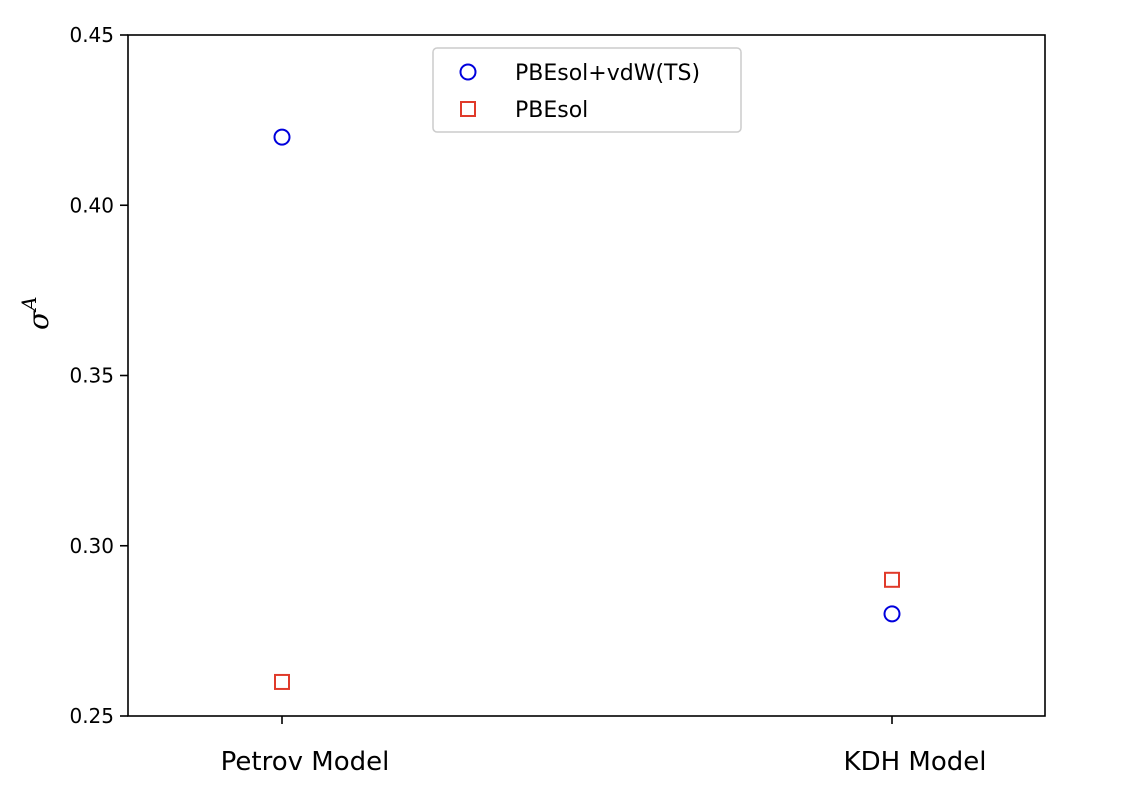  I want to click on y-tick-label: 0.45, so click(91, 35).